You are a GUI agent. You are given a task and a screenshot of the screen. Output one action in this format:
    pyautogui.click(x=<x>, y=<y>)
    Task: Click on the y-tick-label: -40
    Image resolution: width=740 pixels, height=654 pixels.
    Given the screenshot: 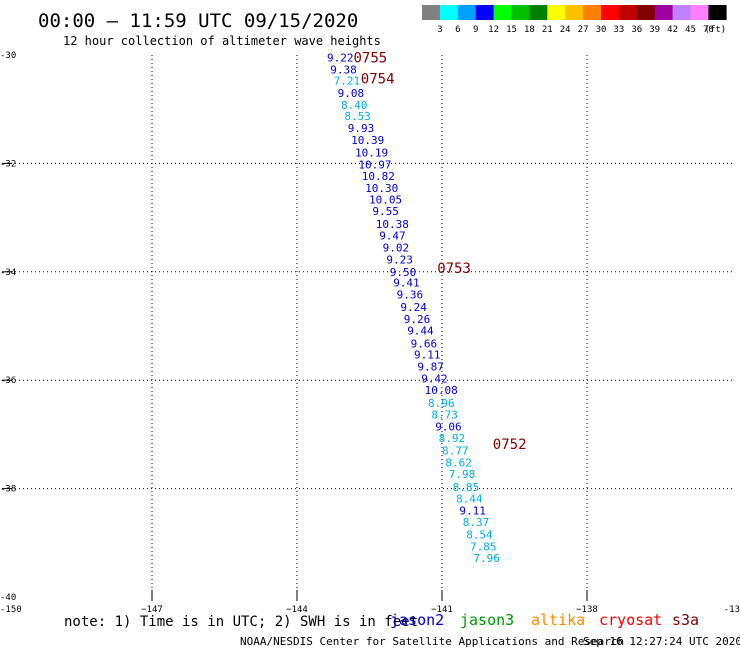 What is the action you would take?
    pyautogui.click(x=8, y=598)
    